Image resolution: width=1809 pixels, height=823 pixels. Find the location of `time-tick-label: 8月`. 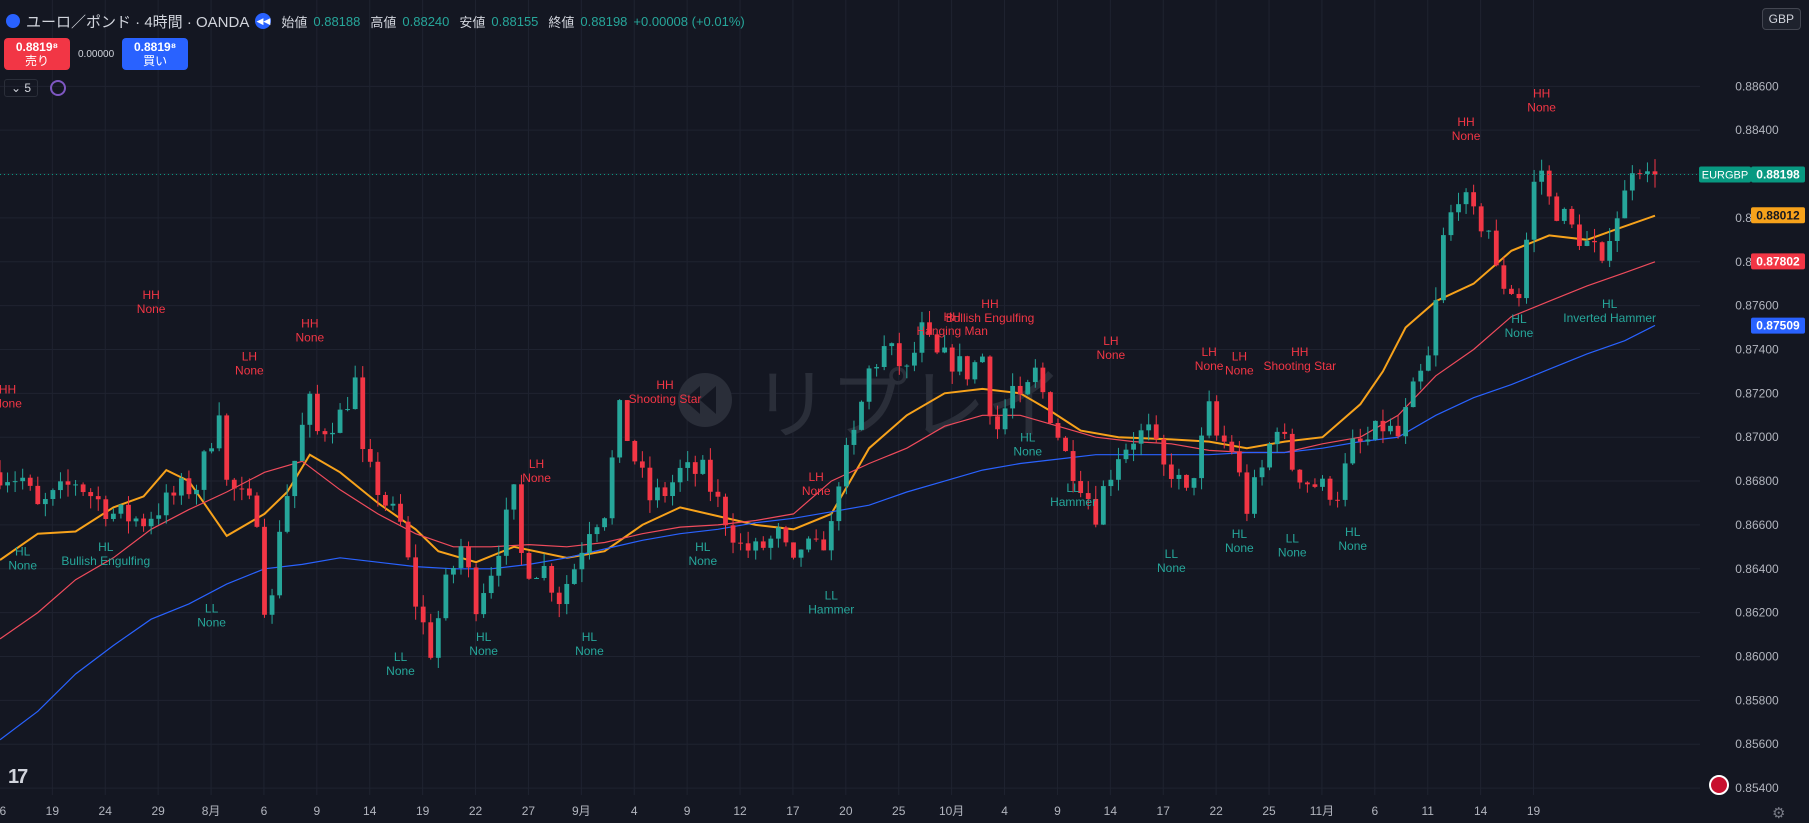

time-tick-label: 8月 is located at coordinates (211, 811).